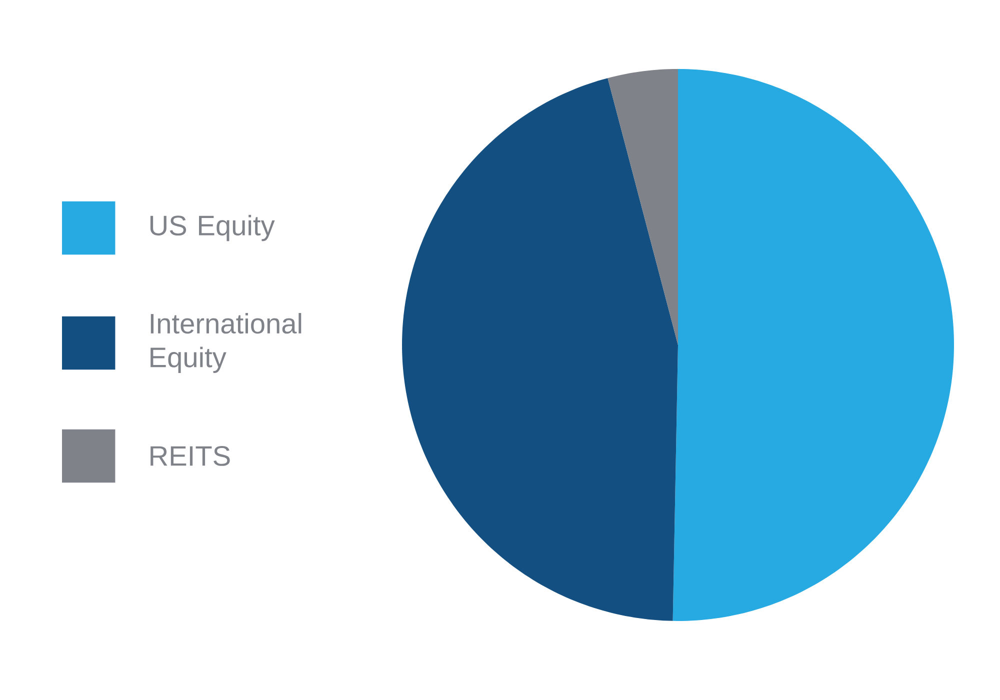 This screenshot has width=1000, height=700. What do you see at coordinates (226, 343) in the screenshot?
I see `legend-label: International Equity` at bounding box center [226, 343].